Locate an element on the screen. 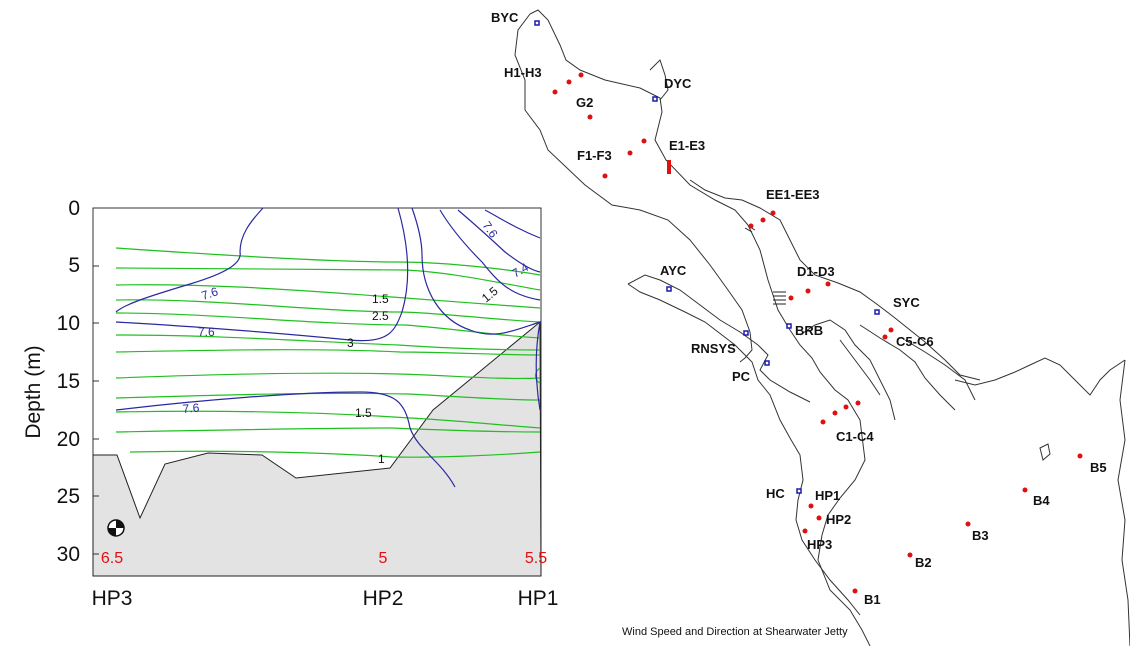 Image resolution: width=1130 pixels, height=646 pixels. station-label: HP1 is located at coordinates (827, 495).